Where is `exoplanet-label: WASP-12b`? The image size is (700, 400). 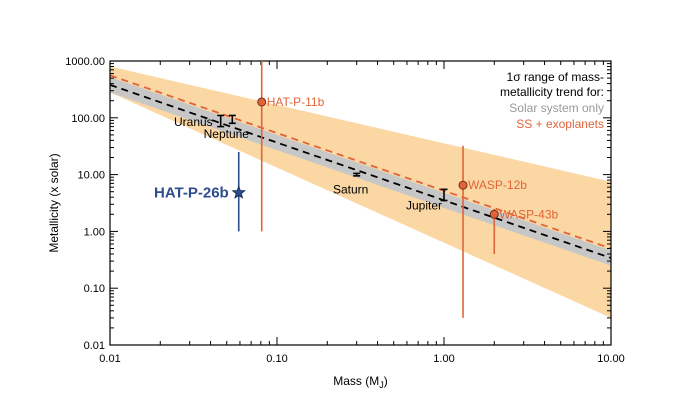 exoplanet-label: WASP-12b is located at coordinates (497, 185).